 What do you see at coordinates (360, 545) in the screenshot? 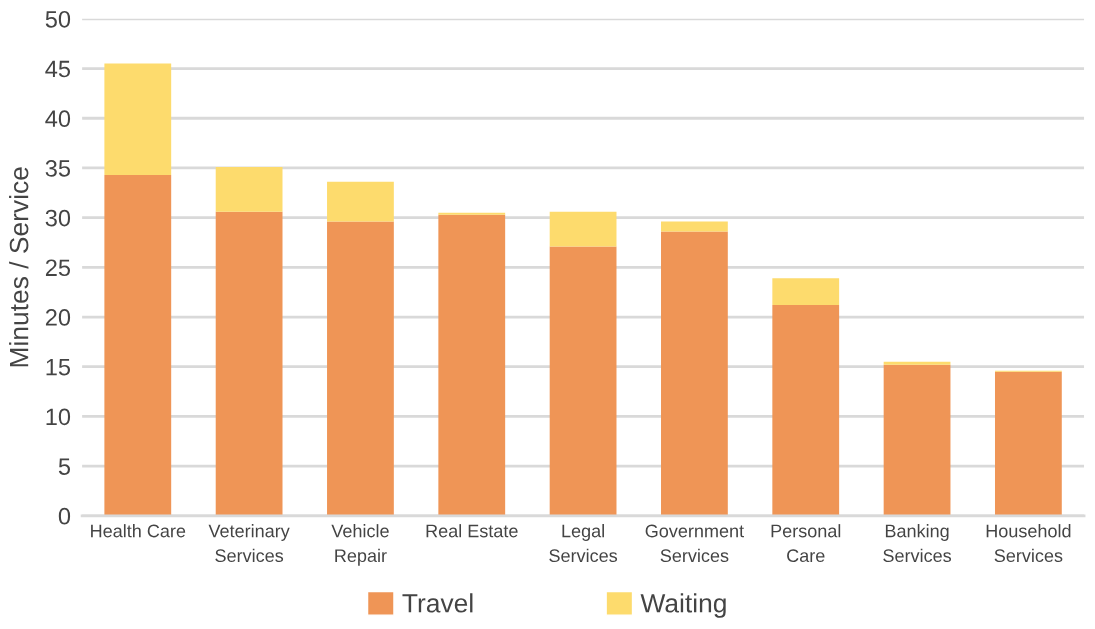
I see `x-tick-label: Vehicle Repair` at bounding box center [360, 545].